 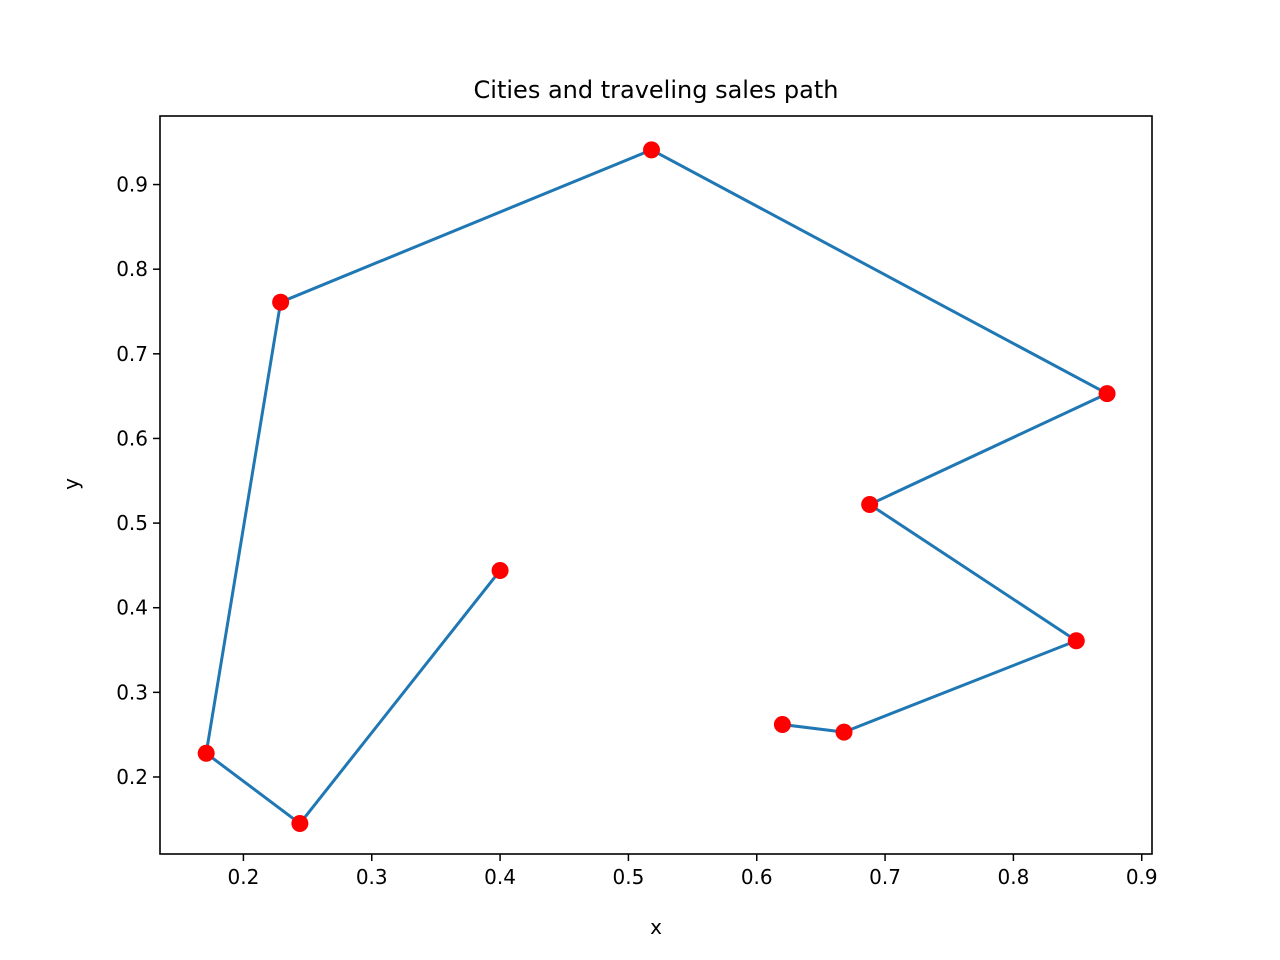 I want to click on y-axis-label: y, so click(x=71, y=484).